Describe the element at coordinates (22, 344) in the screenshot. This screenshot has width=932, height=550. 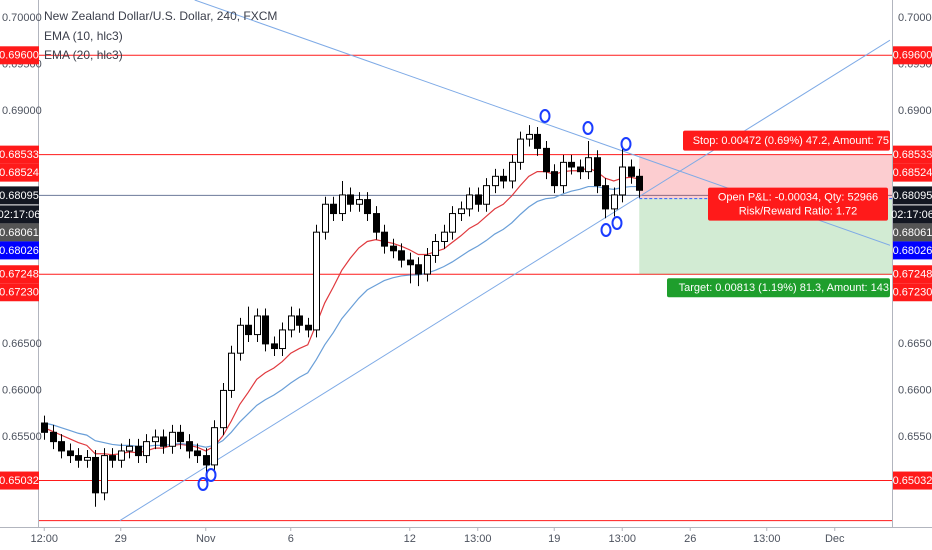
I see `y-tick-label: 0.66500` at that location.